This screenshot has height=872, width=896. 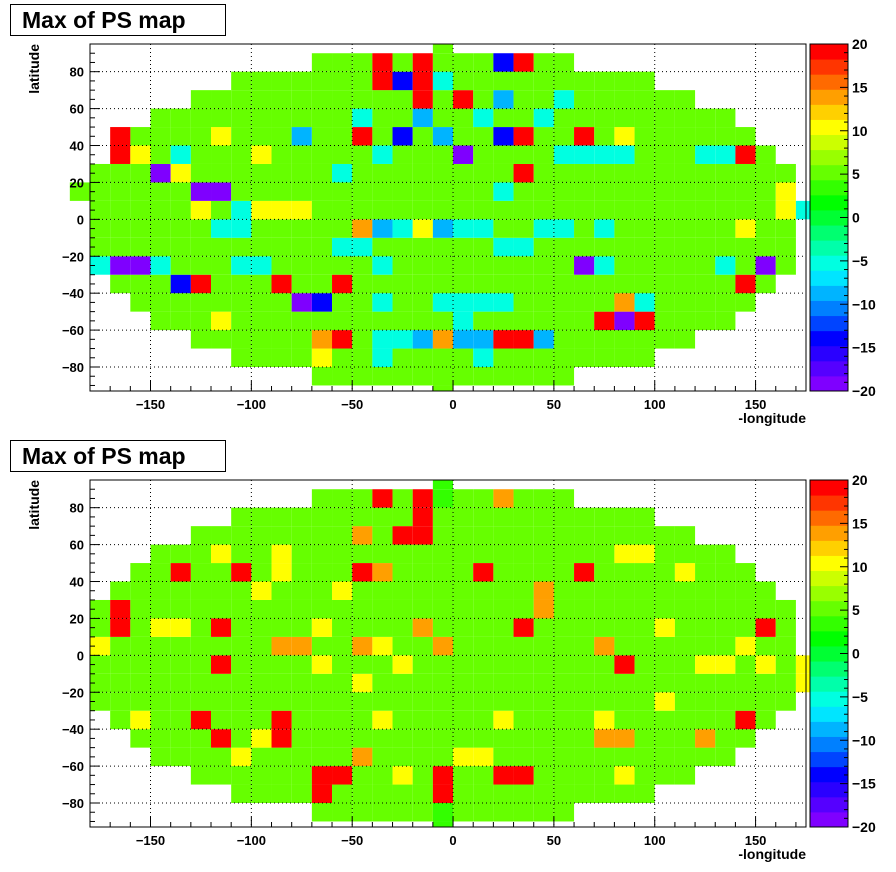 I want to click on x-tick-label: 50, so click(x=554, y=404).